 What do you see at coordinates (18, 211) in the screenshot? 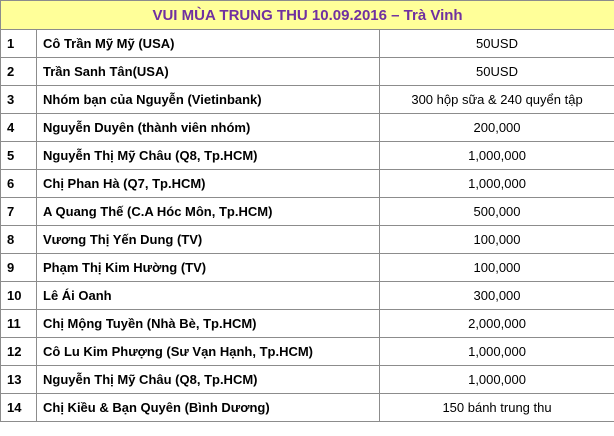
I see `row-number: 7` at bounding box center [18, 211].